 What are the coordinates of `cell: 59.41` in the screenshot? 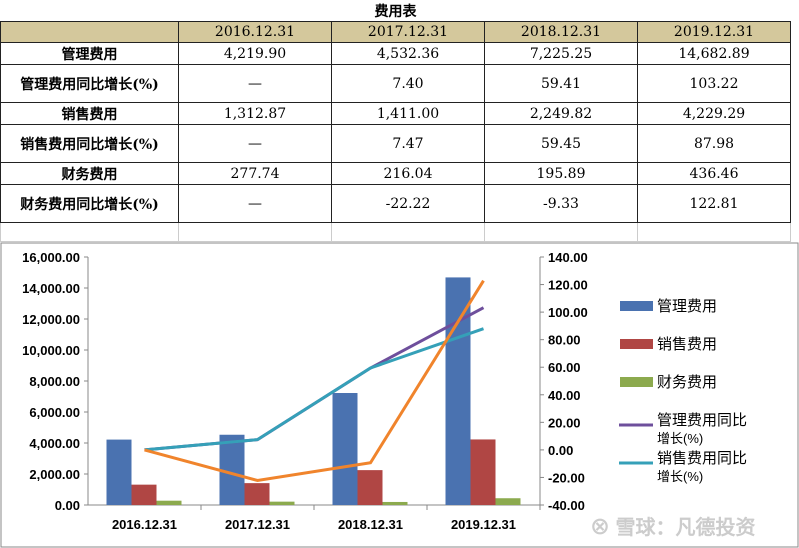 It's located at (561, 83).